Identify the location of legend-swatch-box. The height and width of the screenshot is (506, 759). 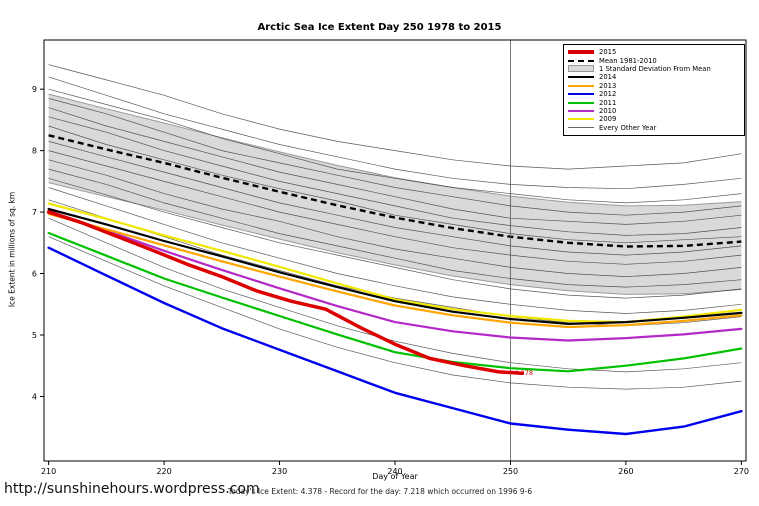
(581, 69).